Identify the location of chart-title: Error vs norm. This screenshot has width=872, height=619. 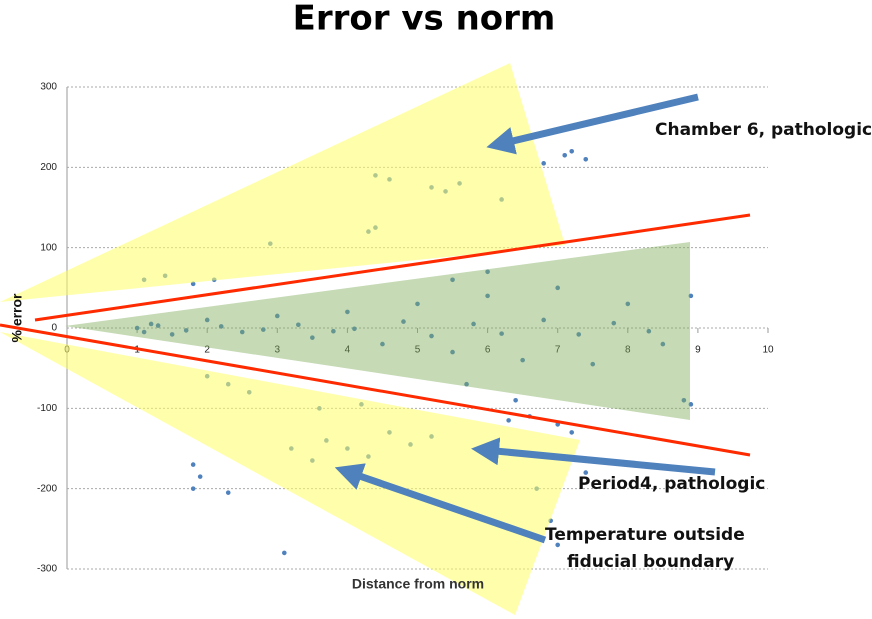
(424, 19).